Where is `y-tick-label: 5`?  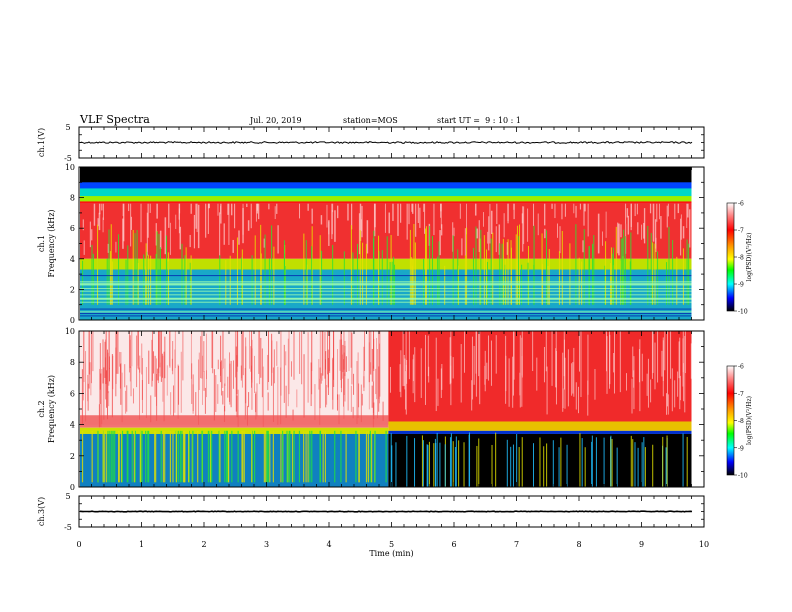
y-tick-label: 5 is located at coordinates (67, 127).